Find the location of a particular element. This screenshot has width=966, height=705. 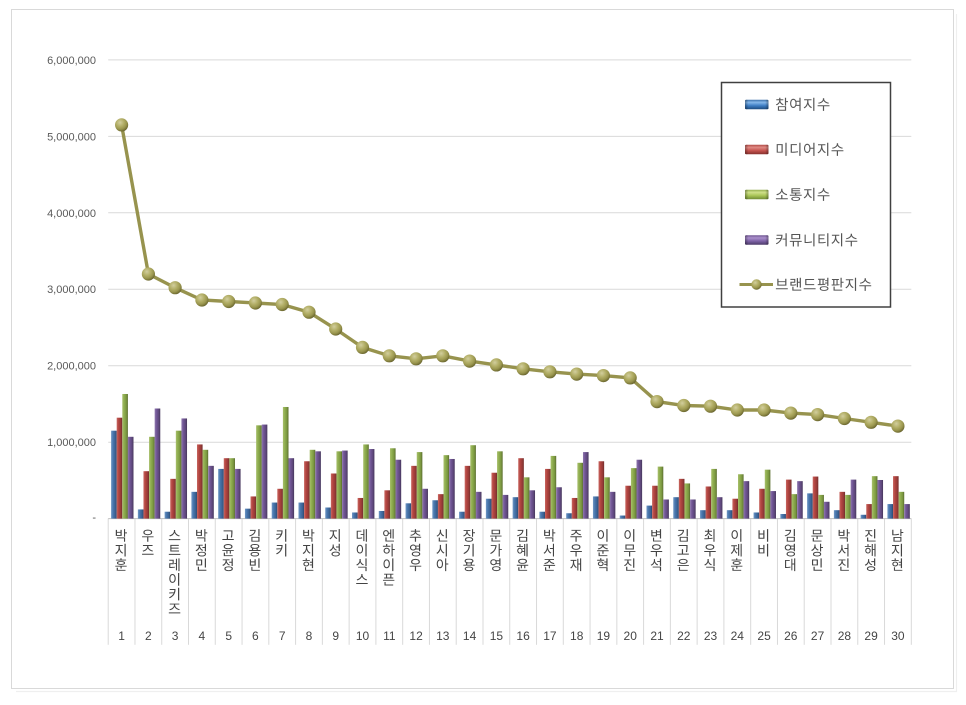

svg-text: 6,000,000 is located at coordinates (71, 61).